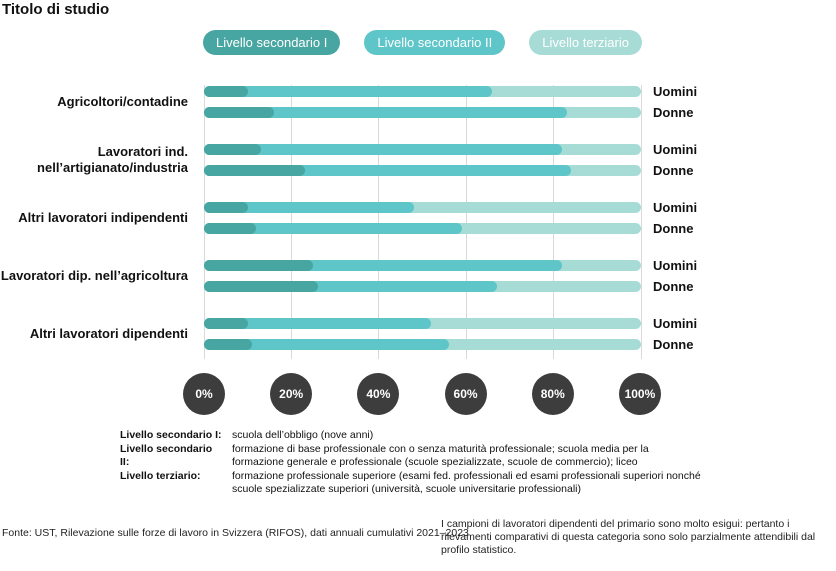 This screenshot has height=571, width=836. Describe the element at coordinates (303, 435) in the screenshot. I see `footnote-description: scuola dell’obbligo (nove anni)` at that location.